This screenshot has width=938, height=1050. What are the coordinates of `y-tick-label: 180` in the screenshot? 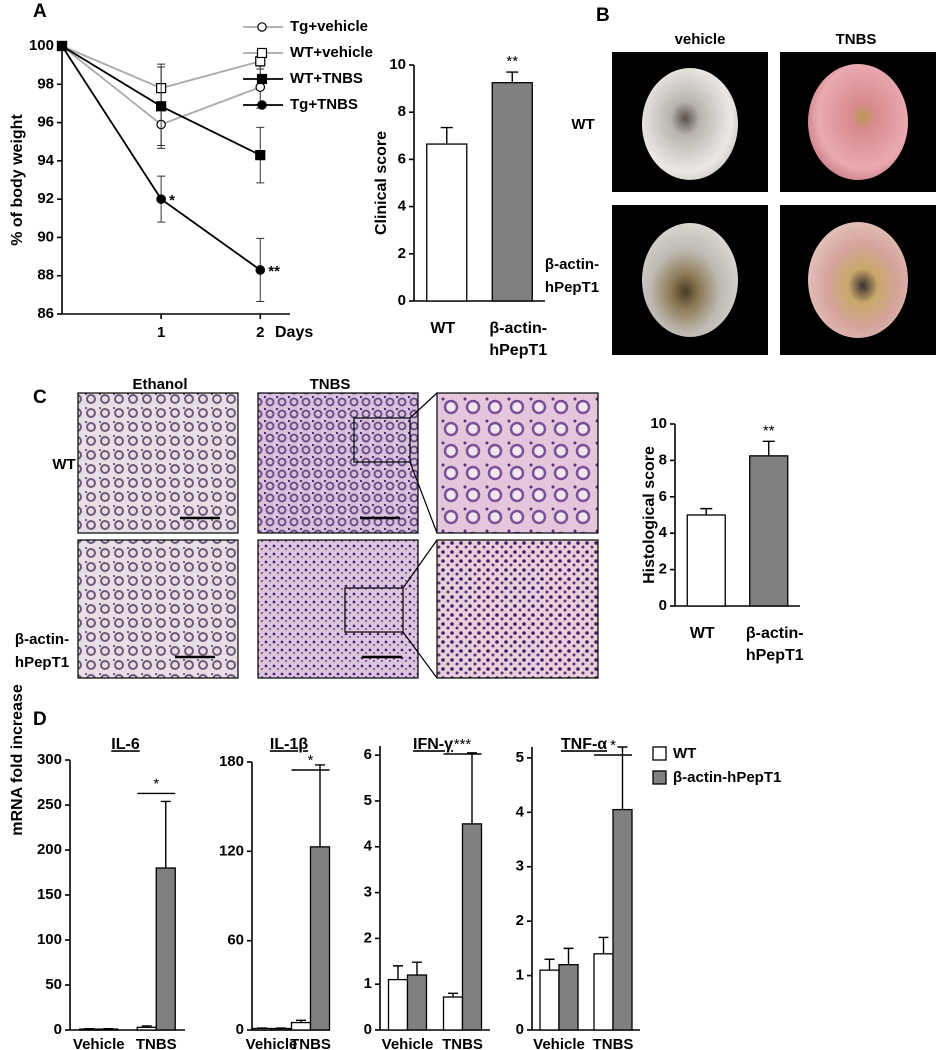 It's located at (231, 761).